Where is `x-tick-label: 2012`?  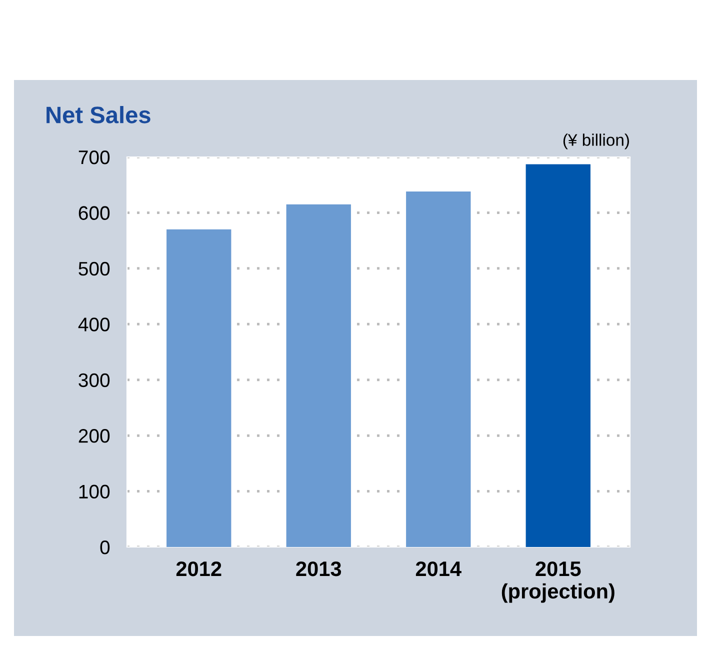 x-tick-label: 2012 is located at coordinates (199, 568).